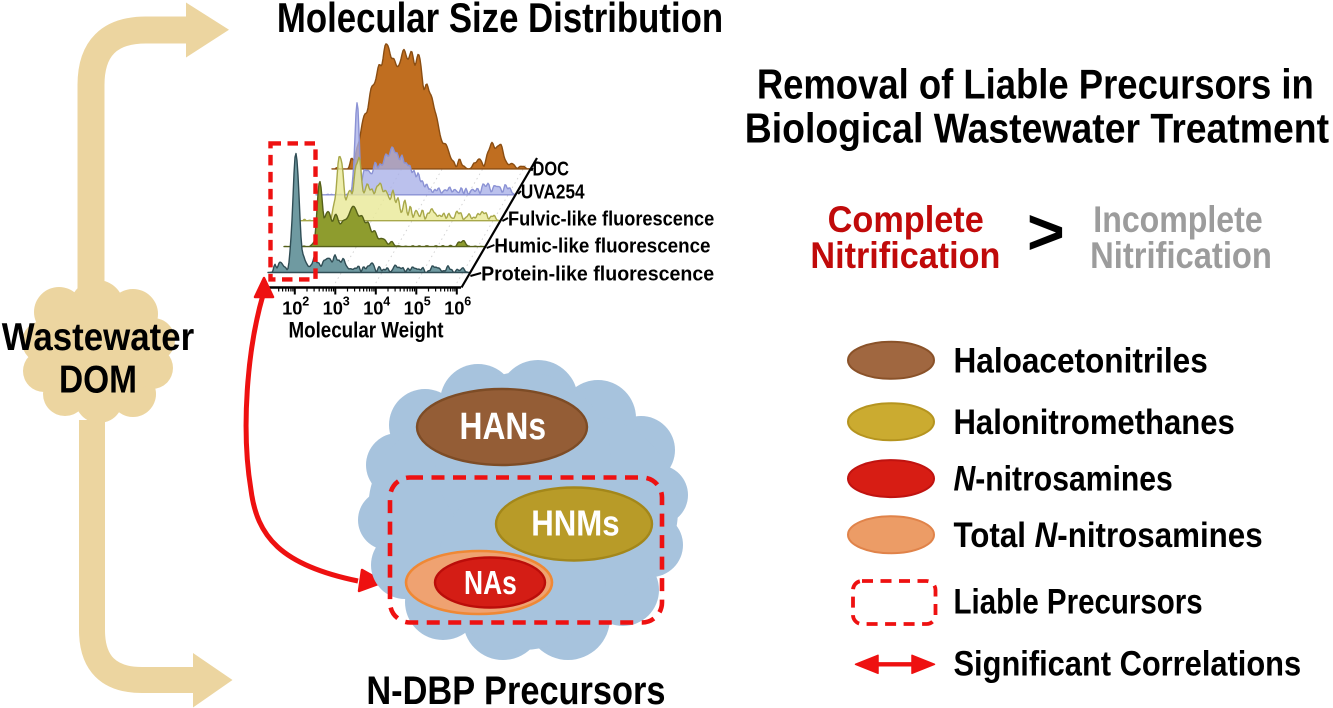 Image resolution: width=1333 pixels, height=708 pixels. Describe the element at coordinates (500, 21) in the screenshot. I see `svg-text: Molecular Size Distribution` at that location.